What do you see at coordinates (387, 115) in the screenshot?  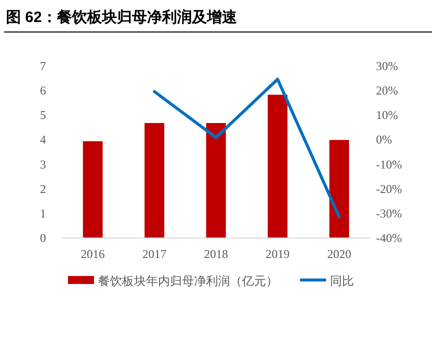 I see `y2-tick-label: 10%` at bounding box center [387, 115].